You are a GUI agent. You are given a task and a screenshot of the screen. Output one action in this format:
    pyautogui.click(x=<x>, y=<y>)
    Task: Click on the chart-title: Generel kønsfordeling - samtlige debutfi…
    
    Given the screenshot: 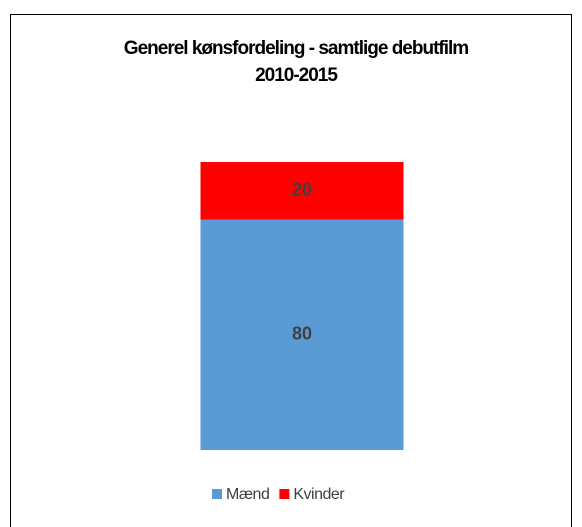 What is the action you would take?
    pyautogui.click(x=296, y=48)
    